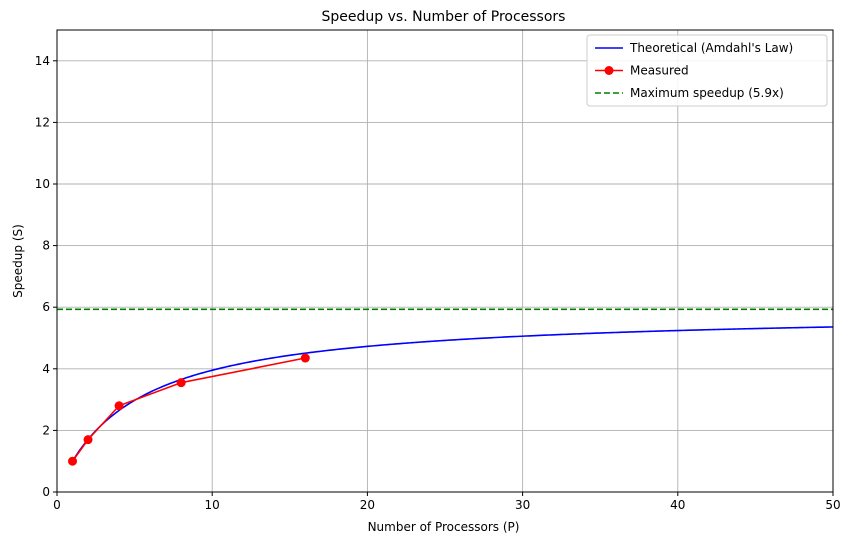  I want to click on x-axis-ticks: 0 10 20 30 40 50, so click(447, 502).